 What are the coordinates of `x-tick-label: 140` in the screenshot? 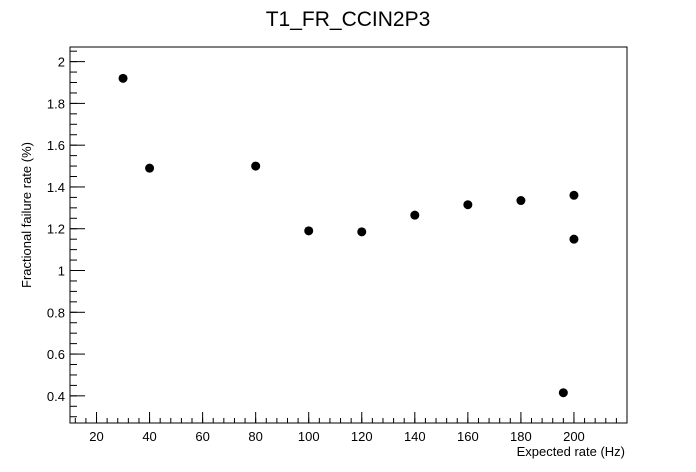 It's located at (415, 436).